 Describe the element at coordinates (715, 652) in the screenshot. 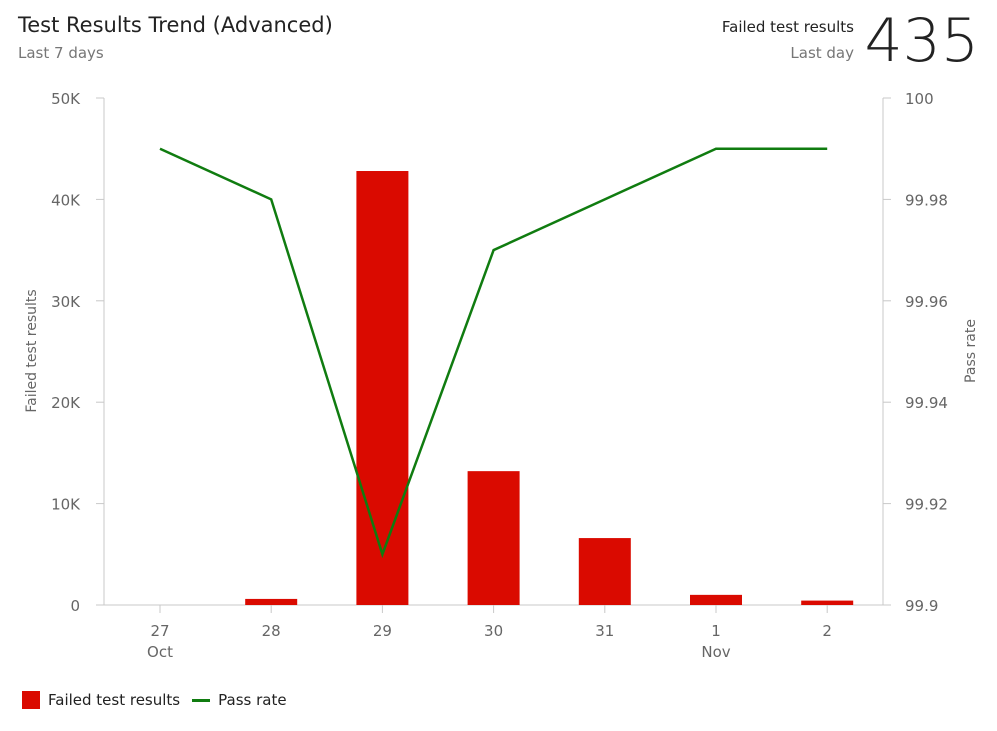

I see `x-month-label: Nov` at that location.